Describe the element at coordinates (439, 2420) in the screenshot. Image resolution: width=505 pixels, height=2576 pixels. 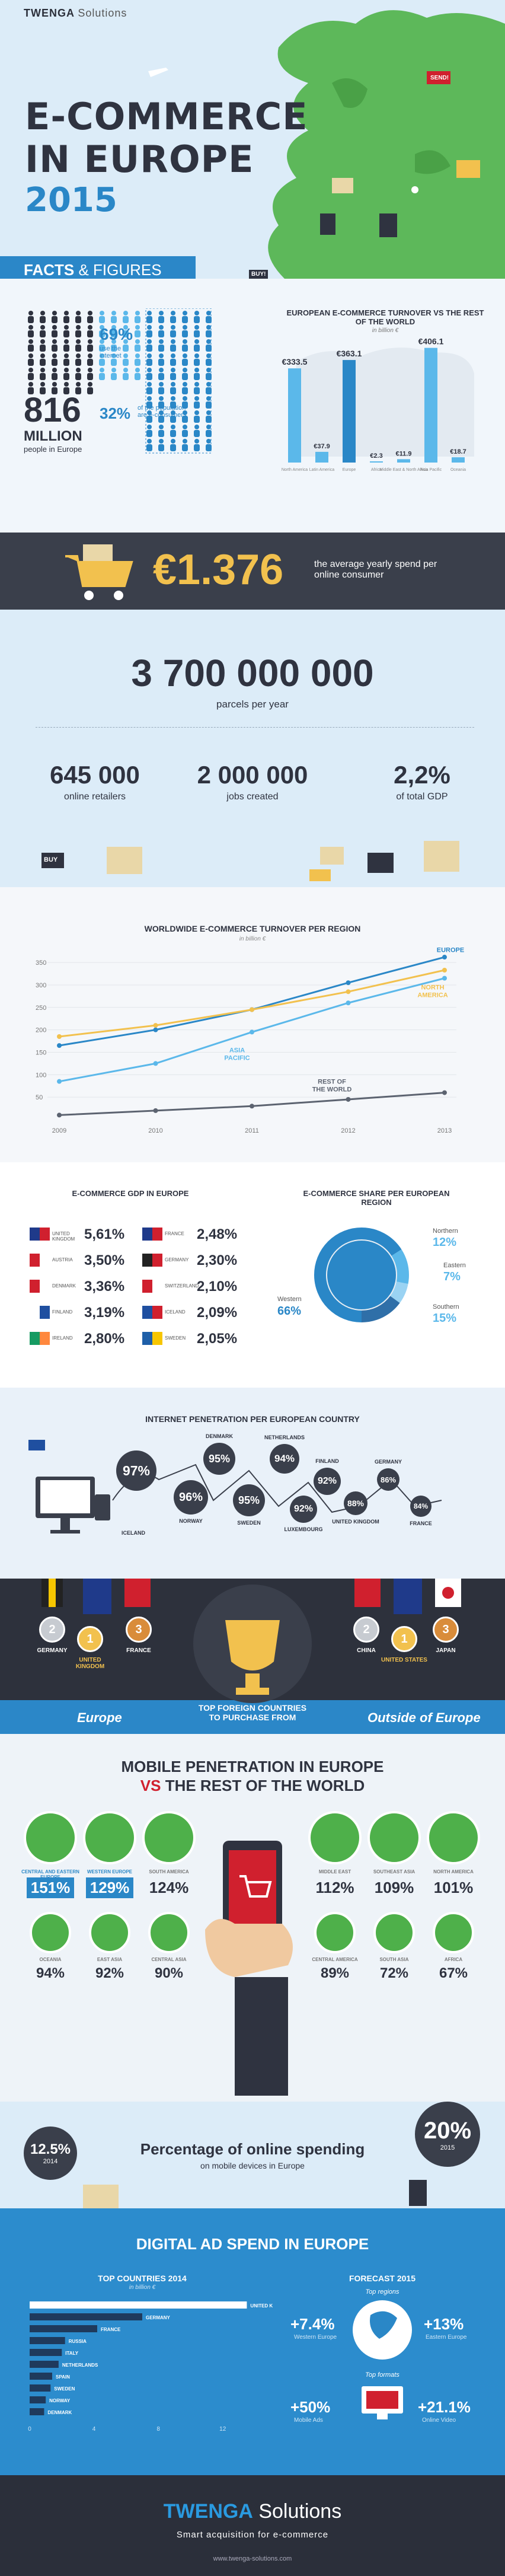
I see `forecast-video-label: Online Video` at that location.